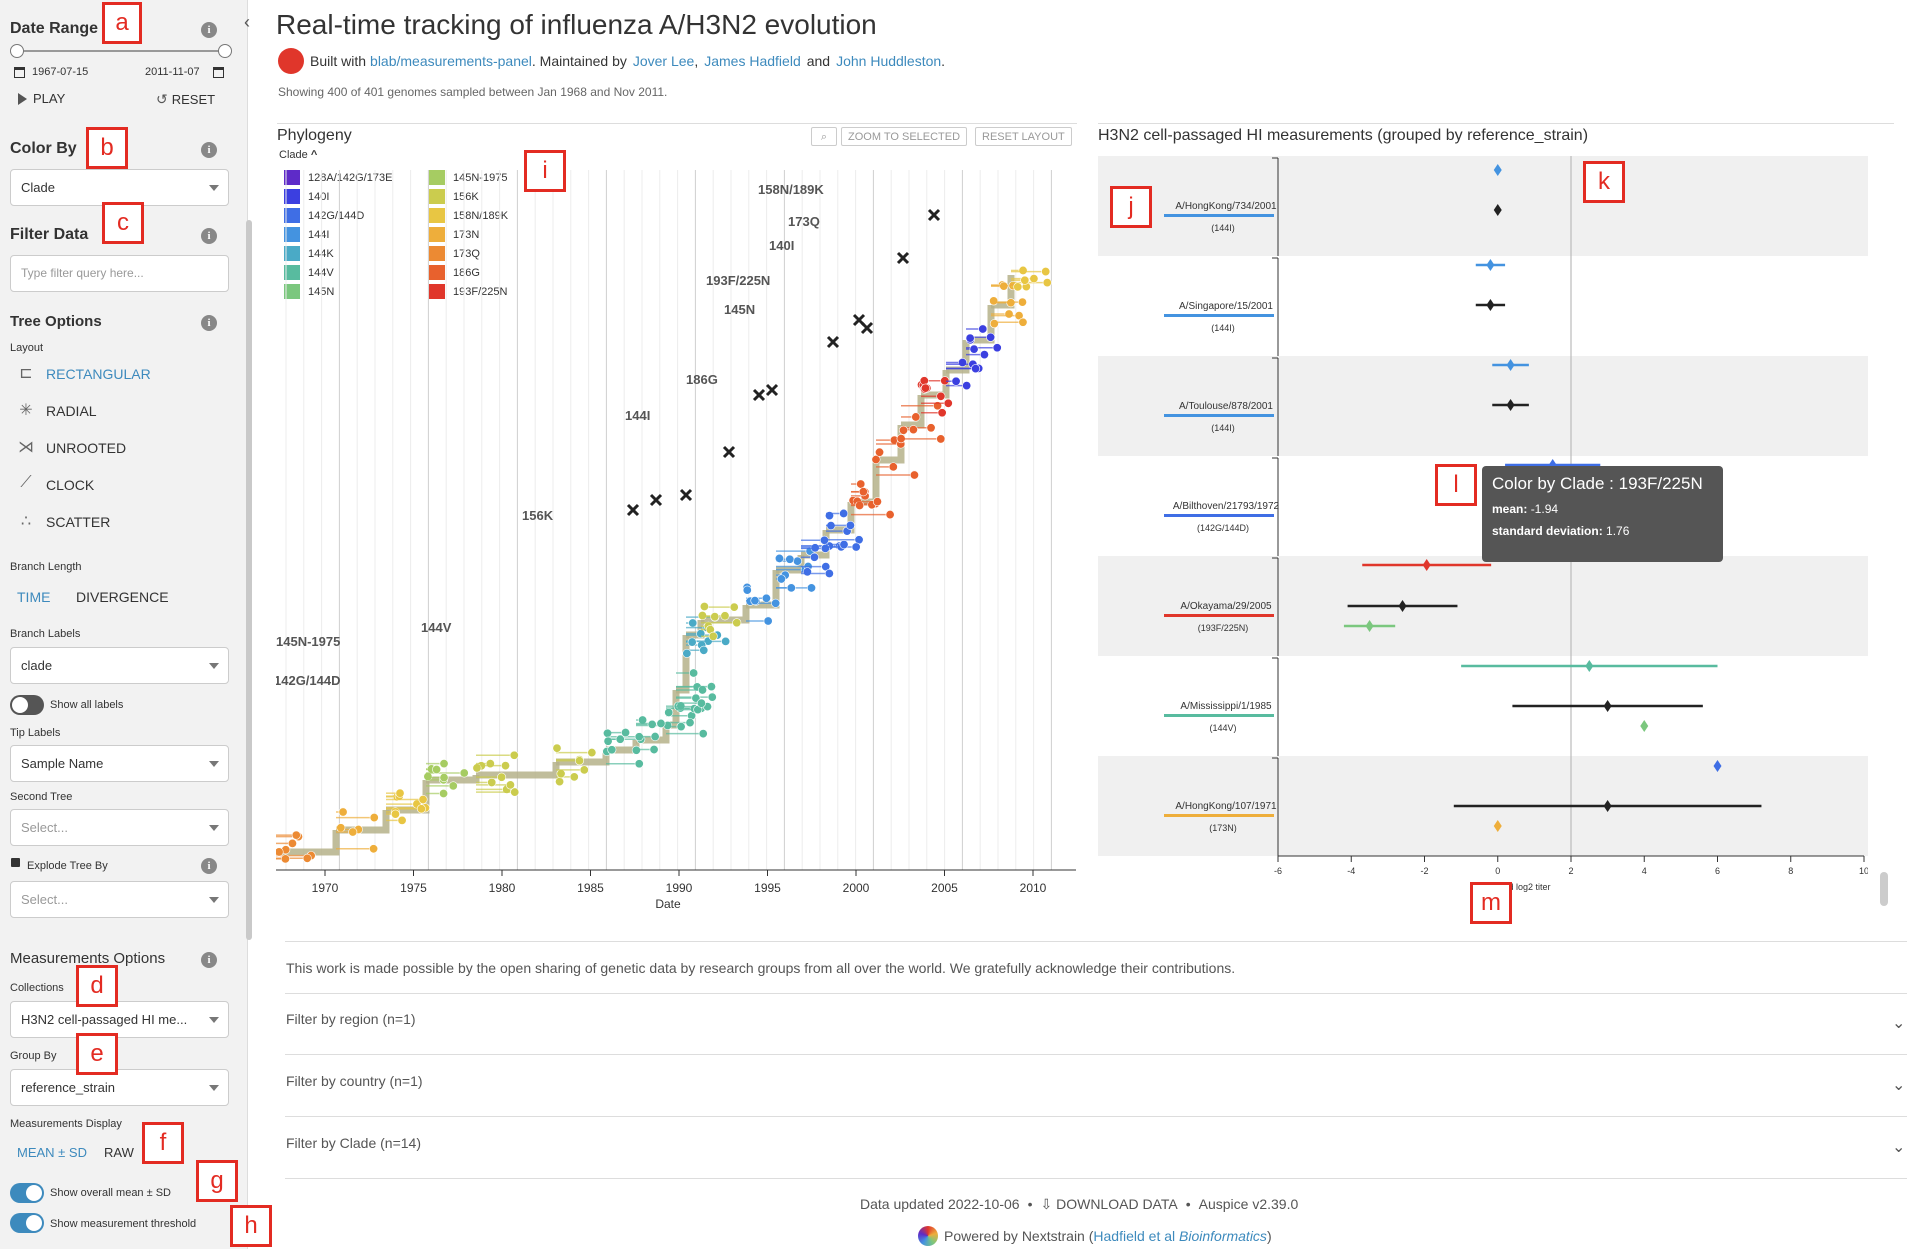 This screenshot has height=1249, width=1917. I want to click on legend-item: 145N-1975, so click(468, 177).